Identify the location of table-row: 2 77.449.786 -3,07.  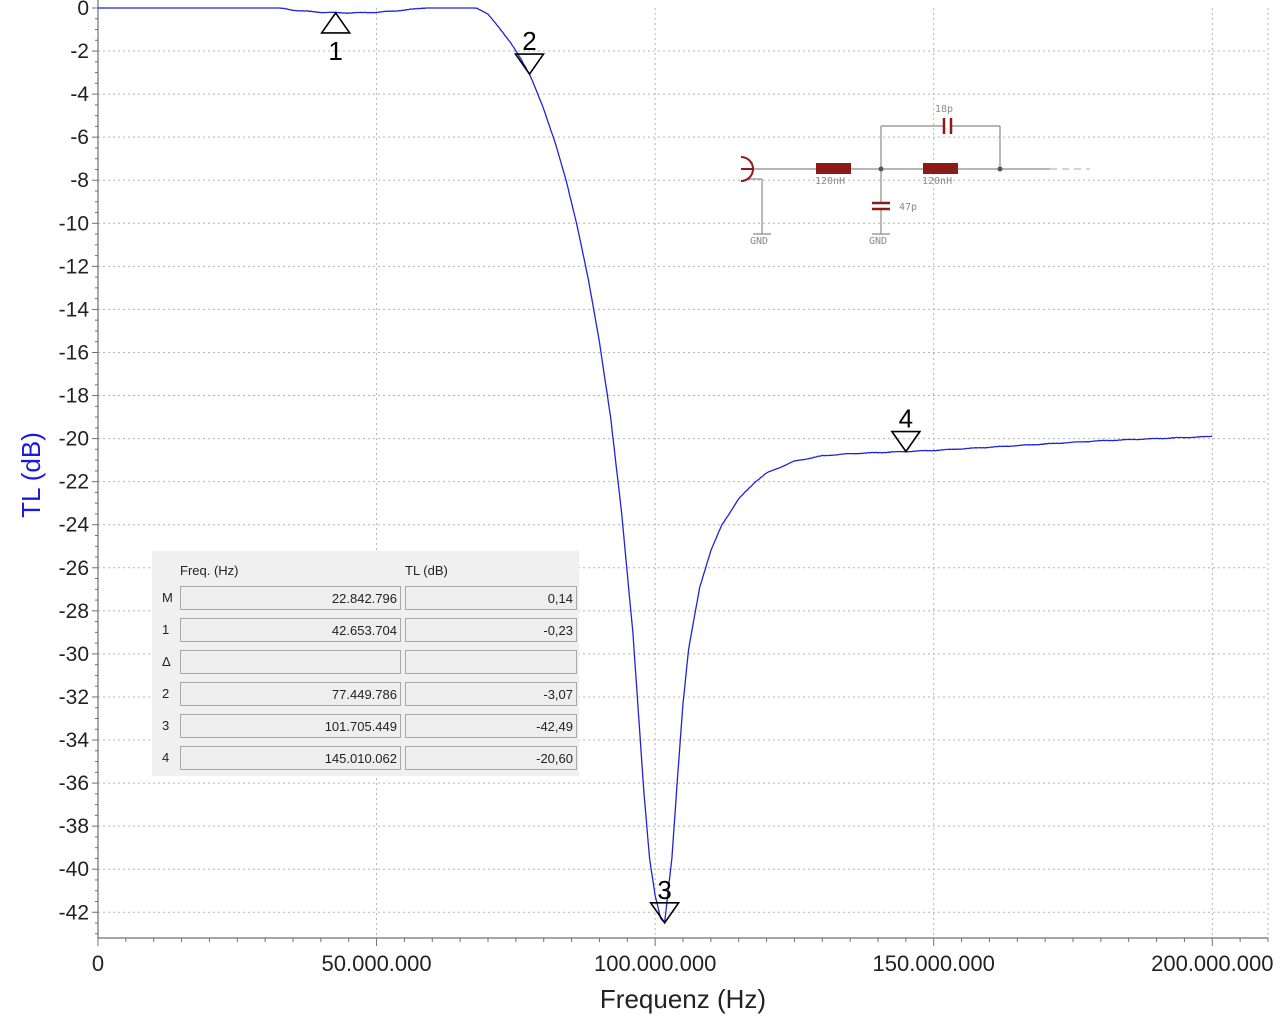
(365, 693).